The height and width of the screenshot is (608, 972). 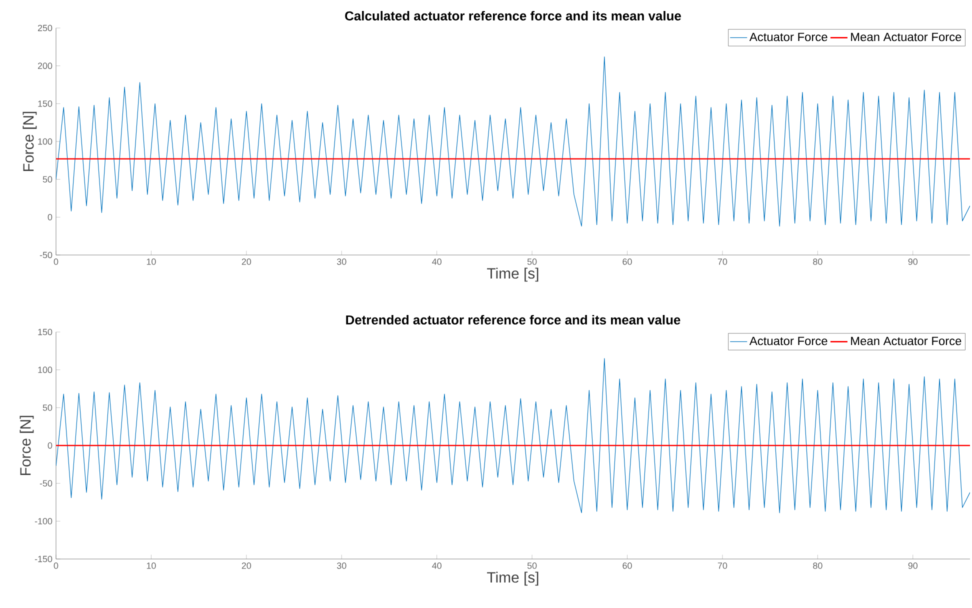 What do you see at coordinates (513, 15) in the screenshot?
I see `chart-title: Calculated actuator reference force and its mean value` at bounding box center [513, 15].